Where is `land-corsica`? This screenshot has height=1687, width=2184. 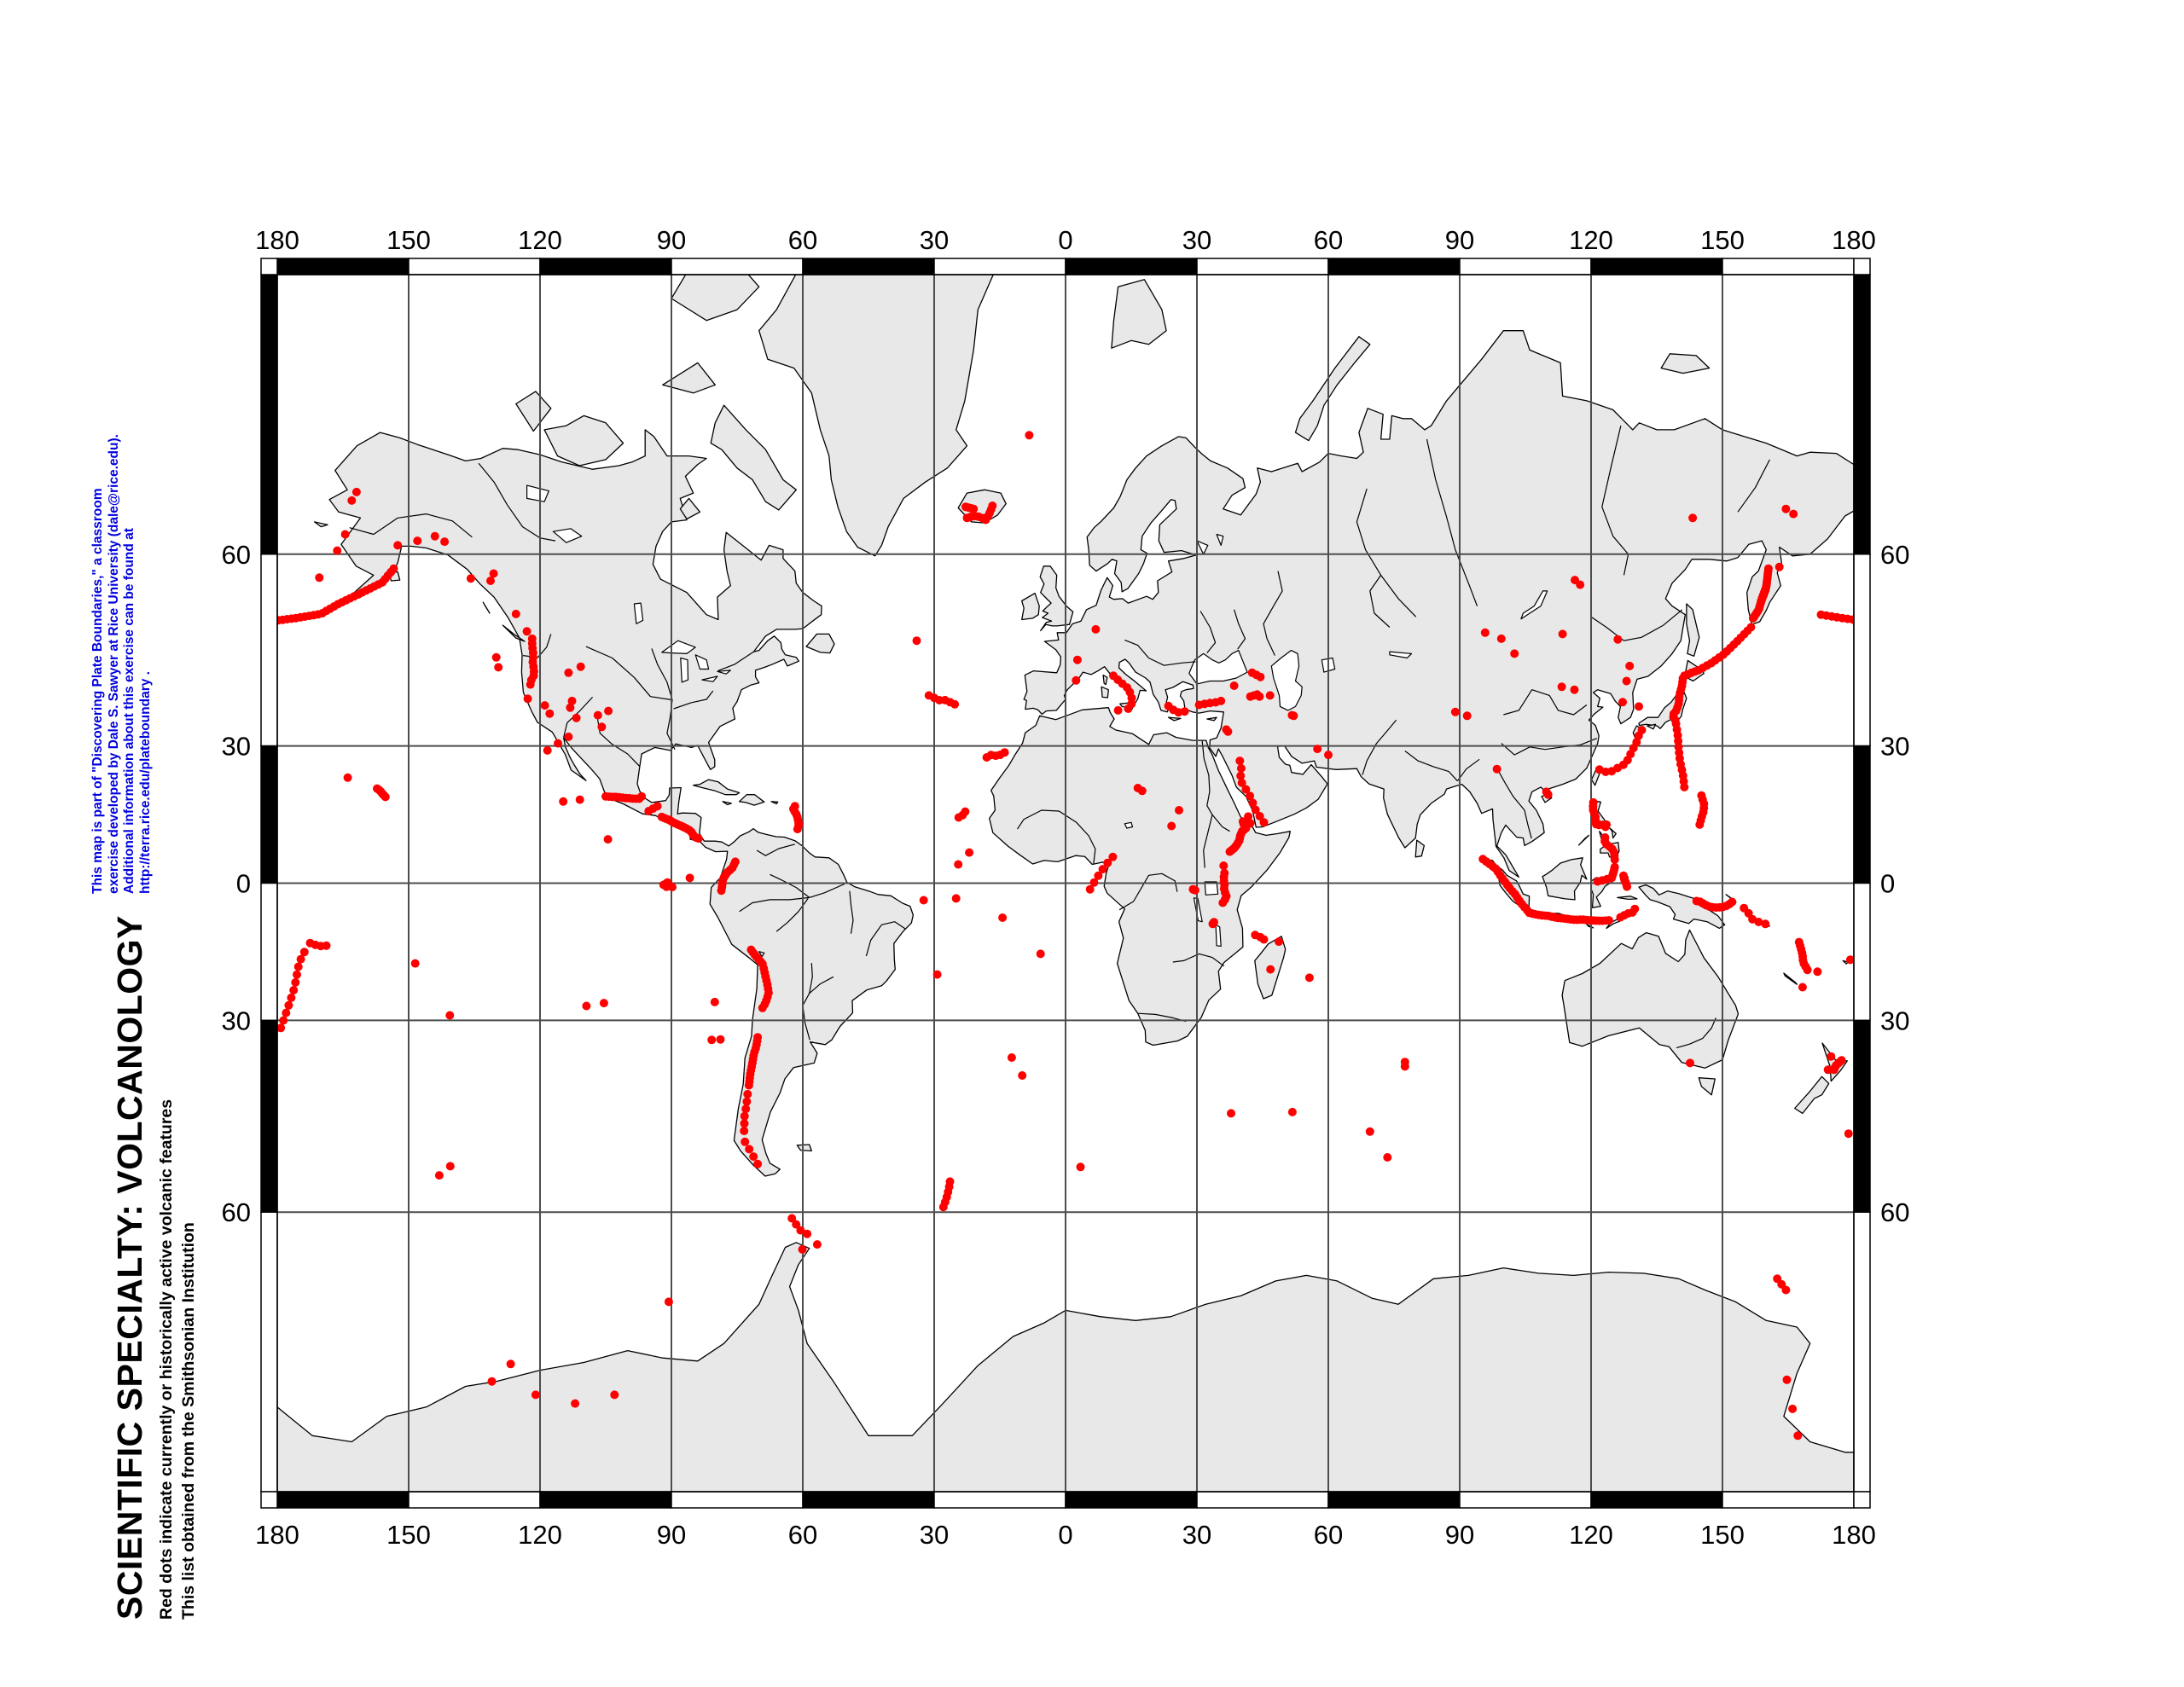
land-corsica is located at coordinates (1105, 680).